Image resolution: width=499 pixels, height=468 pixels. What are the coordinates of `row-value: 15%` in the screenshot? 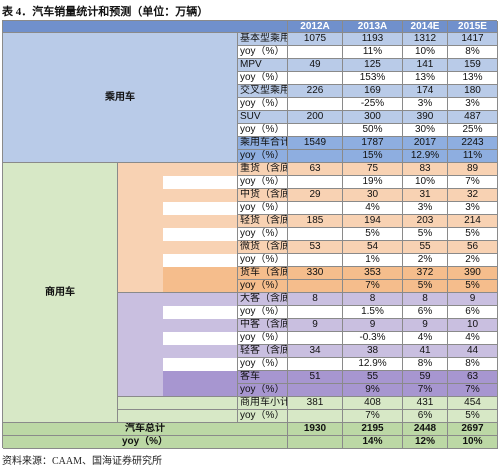 It's located at (373, 156).